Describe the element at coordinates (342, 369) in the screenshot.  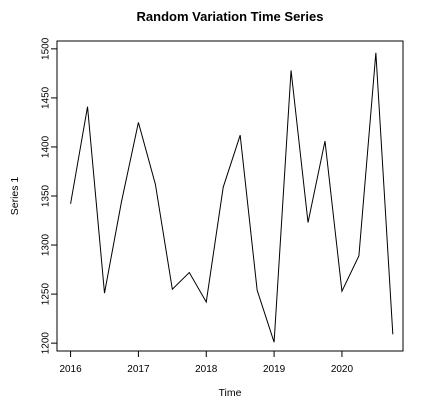
I see `x-tick-label: 2020` at that location.